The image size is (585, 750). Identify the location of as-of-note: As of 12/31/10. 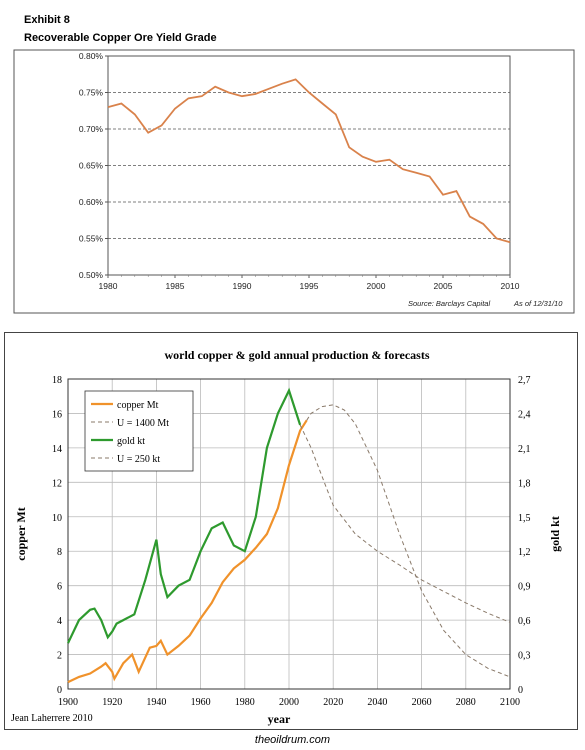
(538, 303).